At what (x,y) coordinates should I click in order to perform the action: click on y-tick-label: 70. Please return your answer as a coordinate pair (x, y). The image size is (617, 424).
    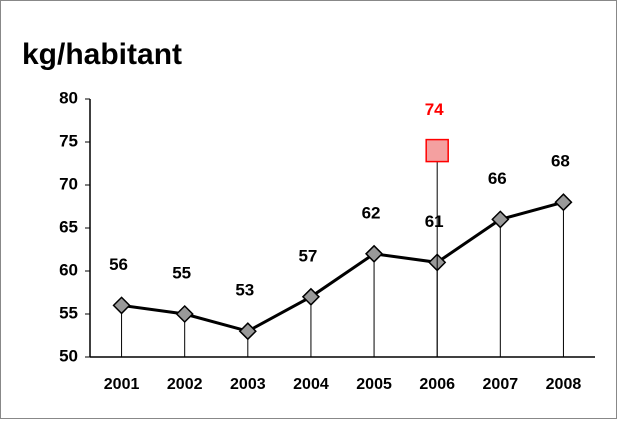
    Looking at the image, I should click on (68, 183).